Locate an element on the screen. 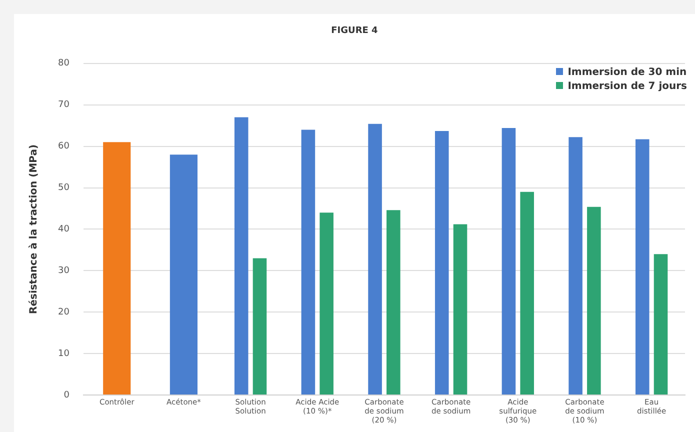 This screenshot has width=695, height=432. y-tick-label: 30 is located at coordinates (64, 271).